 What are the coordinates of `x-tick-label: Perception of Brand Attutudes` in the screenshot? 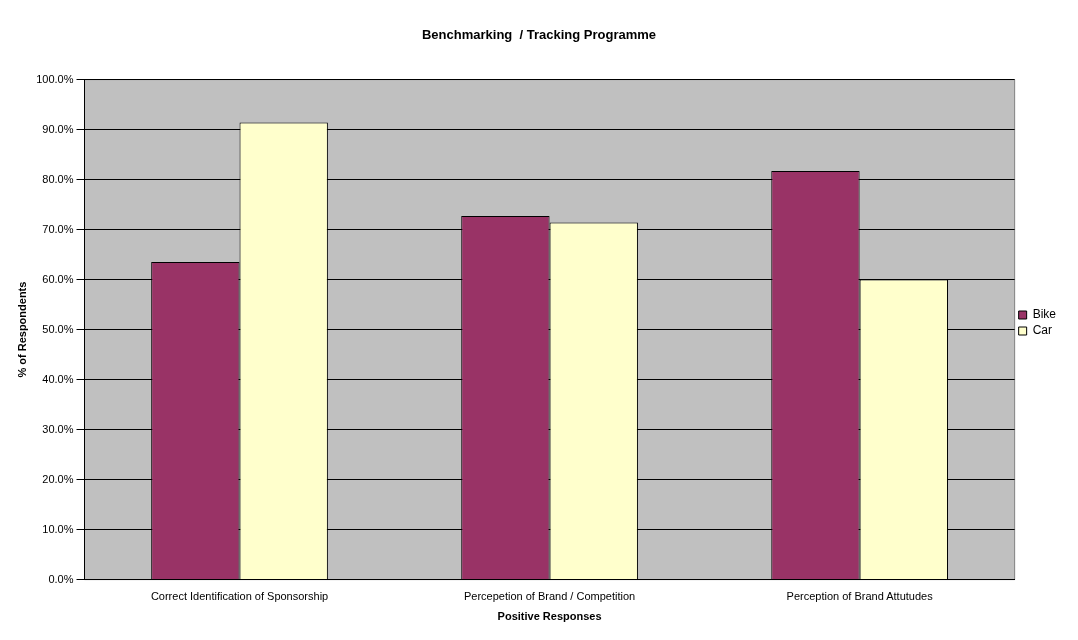 It's located at (860, 596).